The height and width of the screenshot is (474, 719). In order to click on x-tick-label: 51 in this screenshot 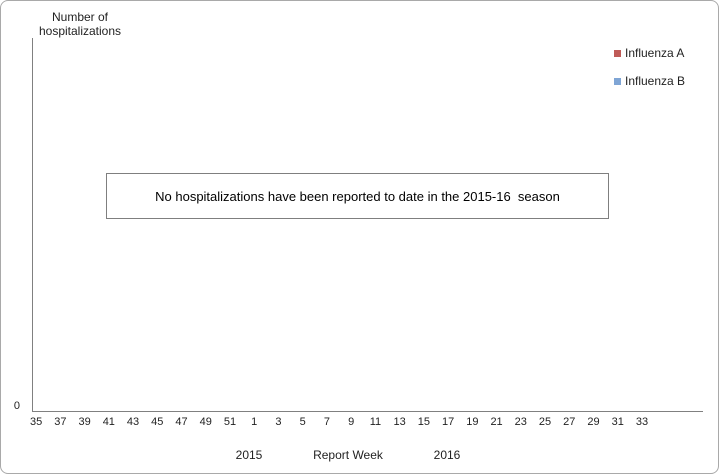, I will do `click(230, 422)`.